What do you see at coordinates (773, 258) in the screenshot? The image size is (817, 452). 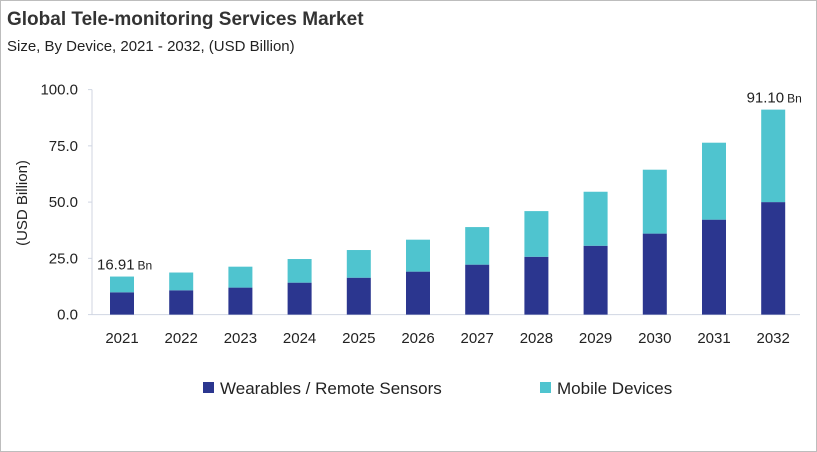 I see `bar-wearables-2032` at bounding box center [773, 258].